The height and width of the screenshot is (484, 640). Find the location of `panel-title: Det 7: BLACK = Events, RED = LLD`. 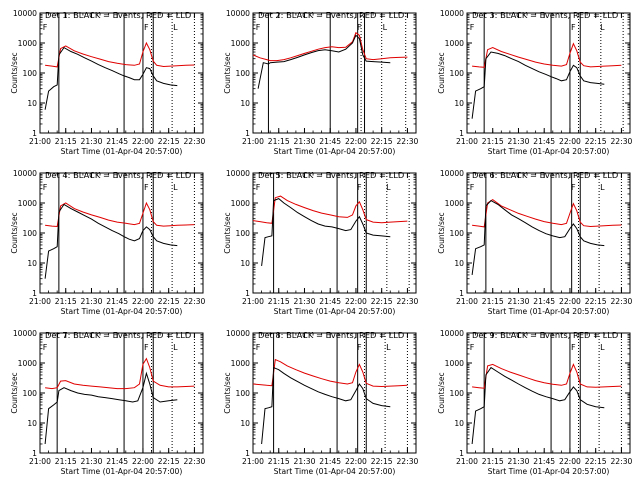

panel-title: Det 7: BLACK = Events, RED = LLD is located at coordinates (118, 335).